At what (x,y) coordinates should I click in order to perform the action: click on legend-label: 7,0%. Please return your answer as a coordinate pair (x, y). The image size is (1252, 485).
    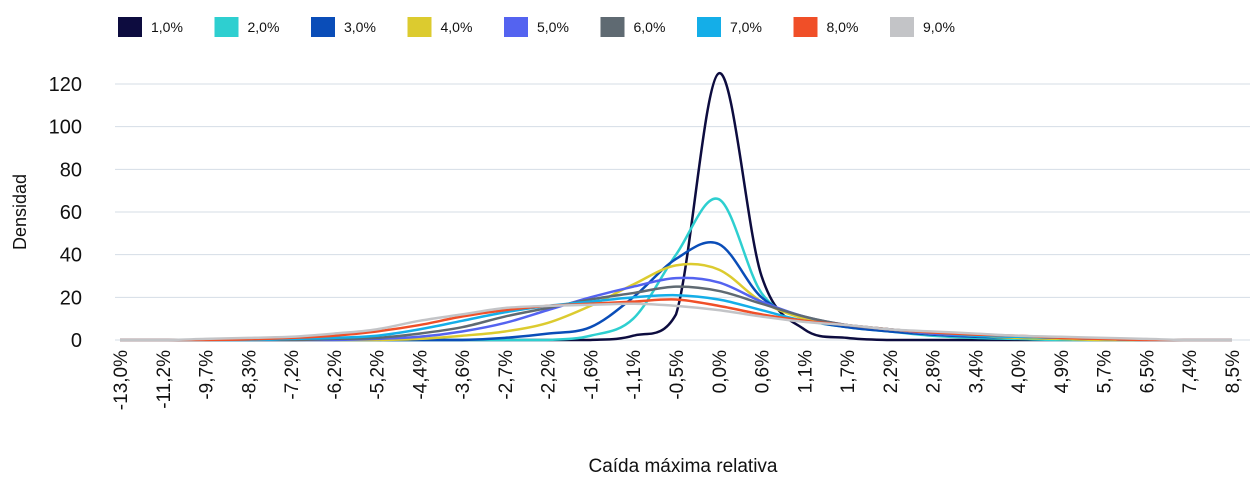
    Looking at the image, I should click on (746, 27).